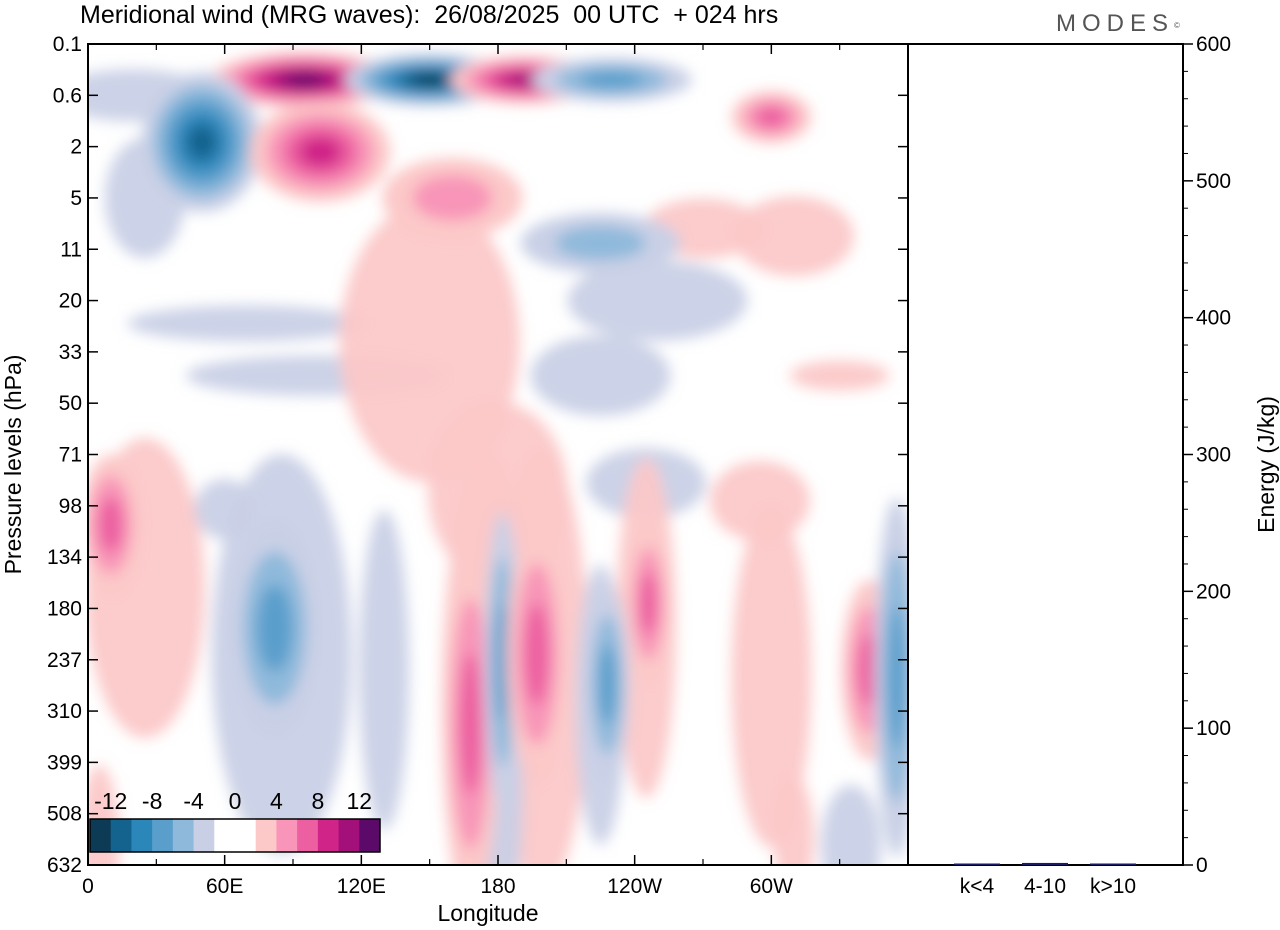  I want to click on energy-tick-label: 500, so click(1213, 181).